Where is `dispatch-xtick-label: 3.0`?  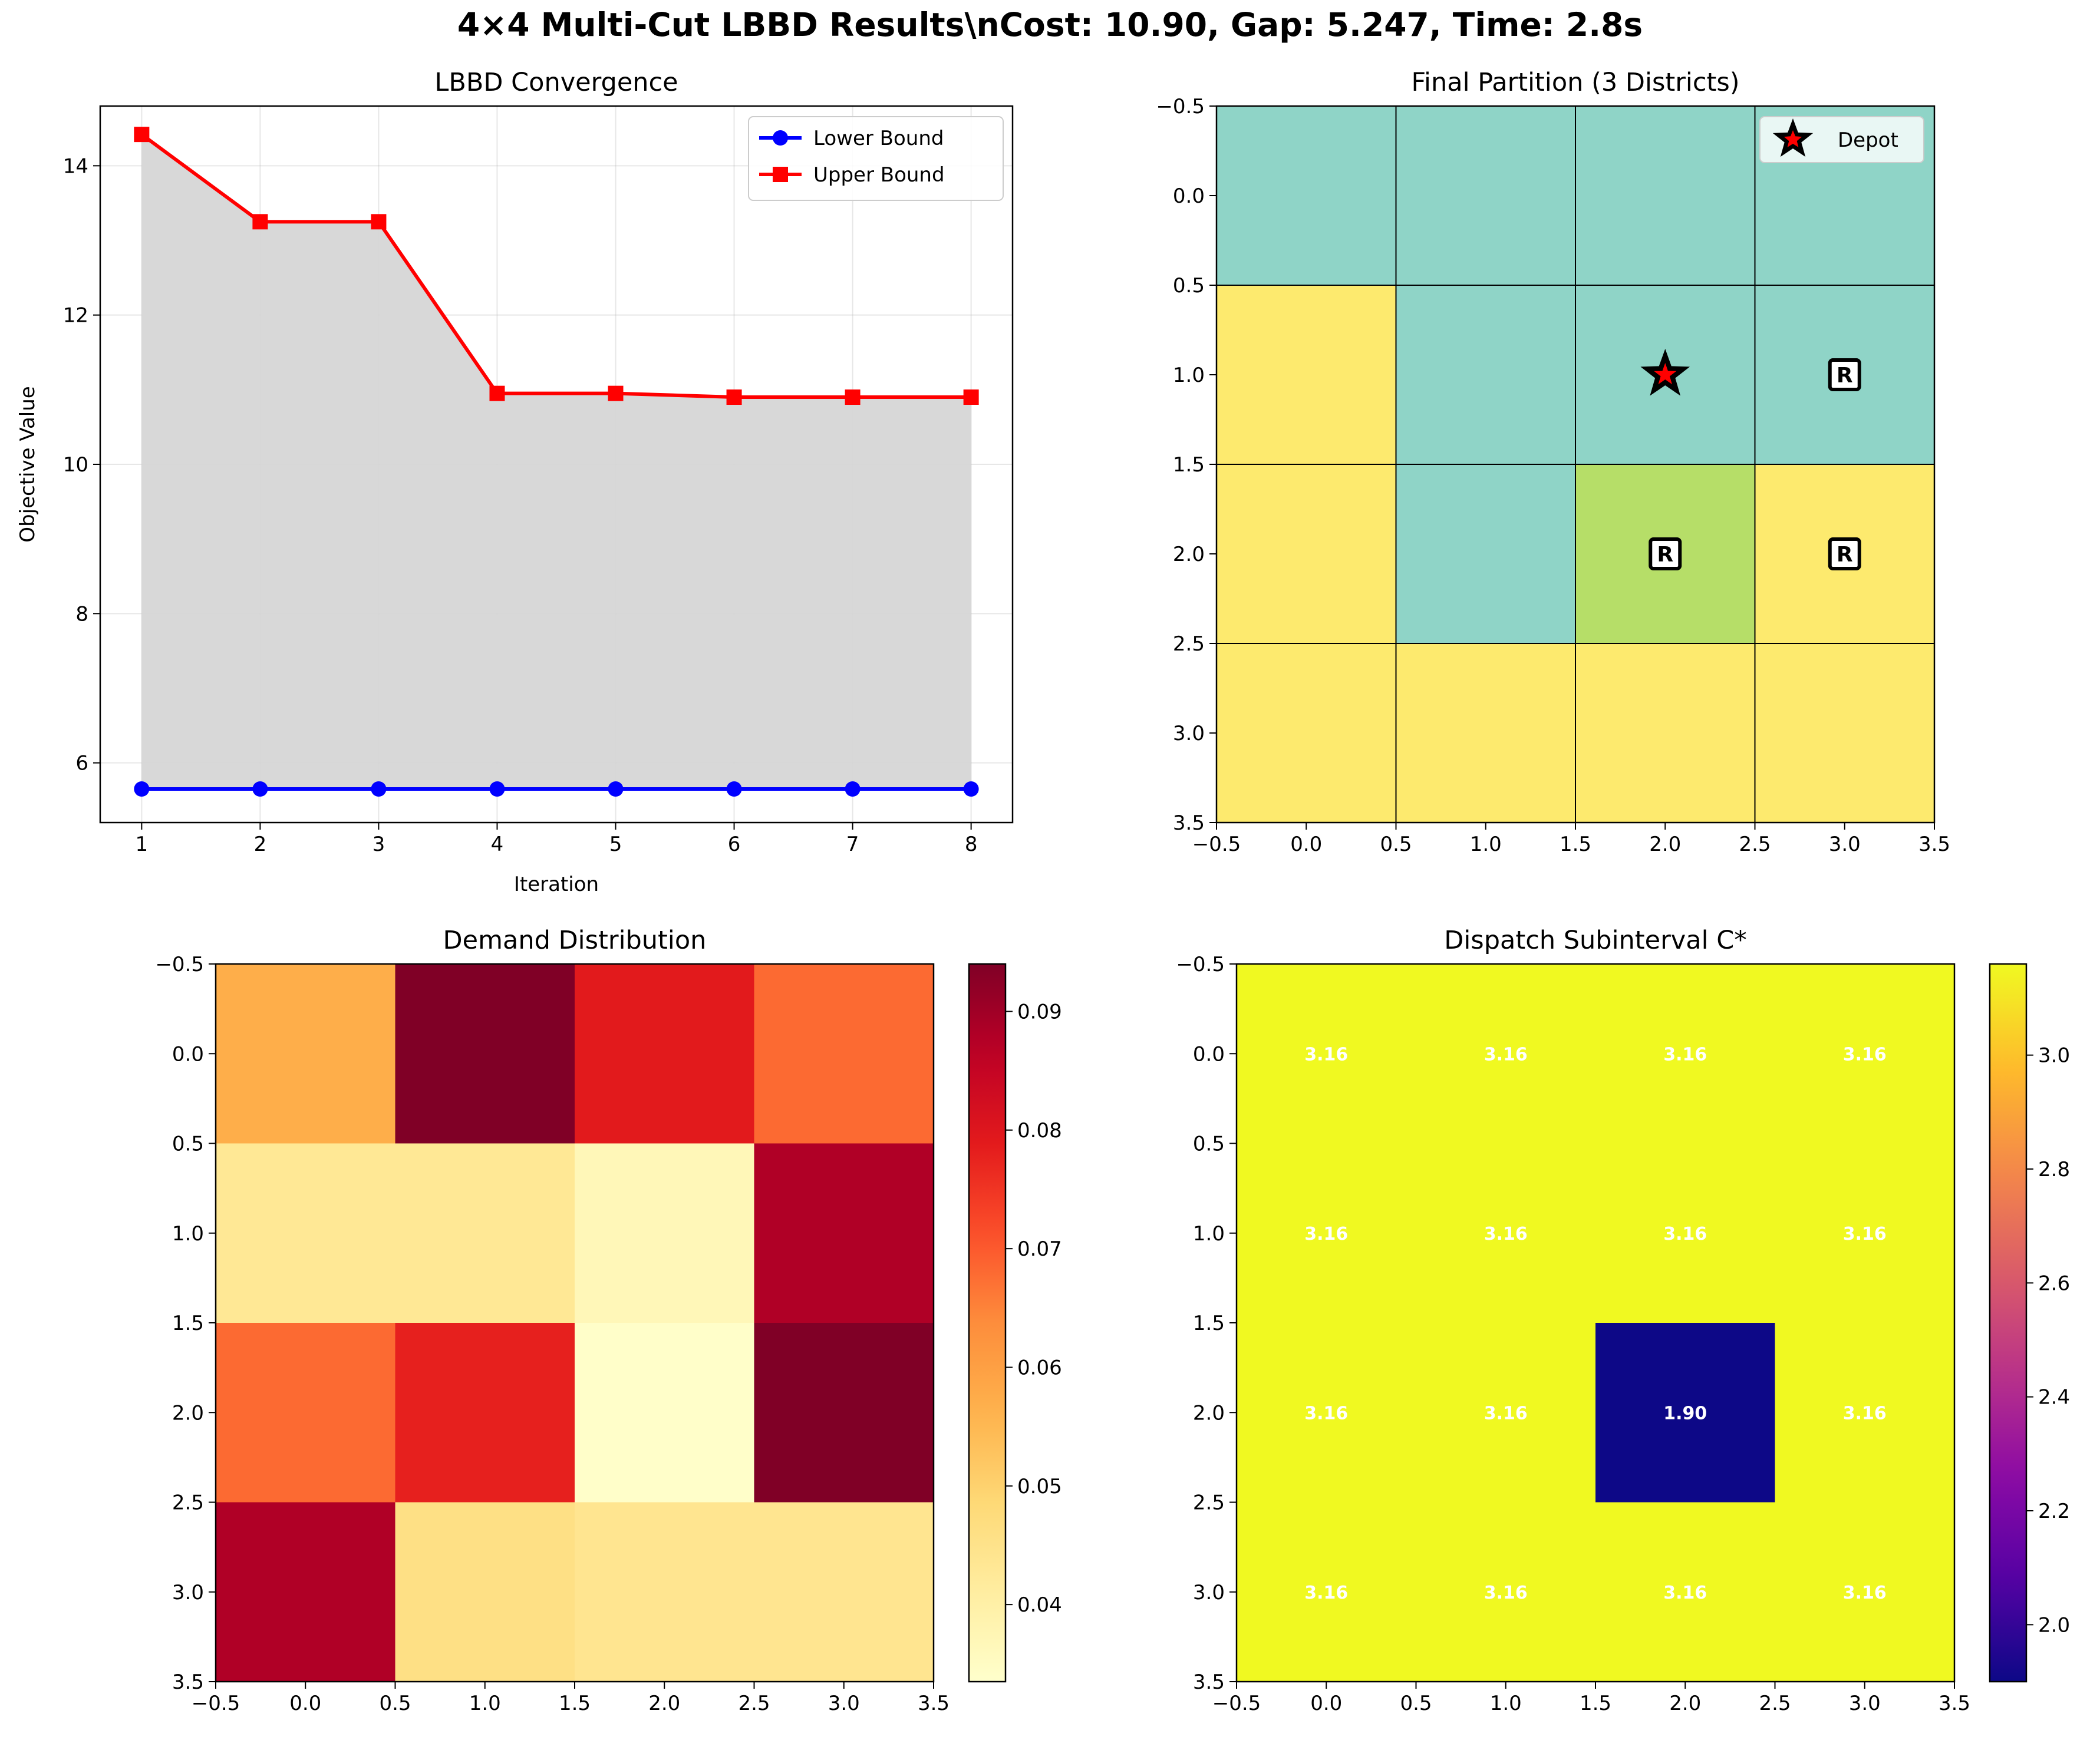 dispatch-xtick-label: 3.0 is located at coordinates (1865, 1704).